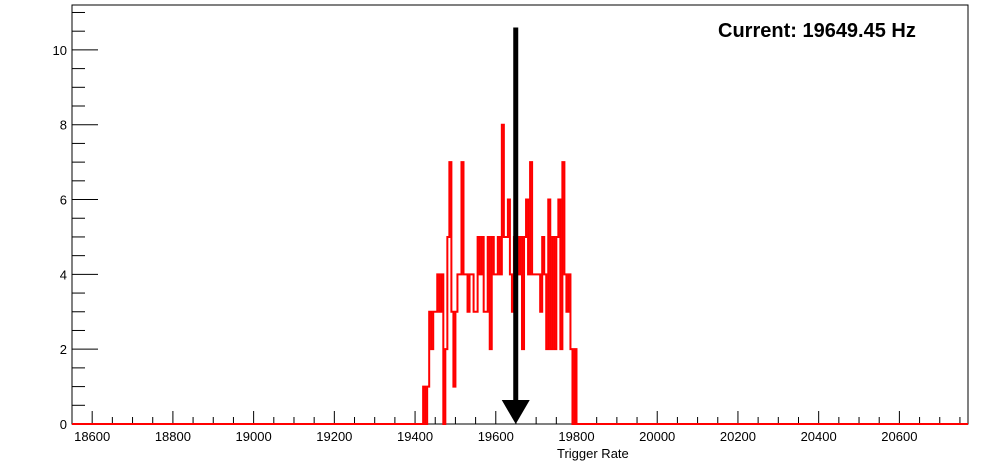  I want to click on marker-arrow-head, so click(515, 412).